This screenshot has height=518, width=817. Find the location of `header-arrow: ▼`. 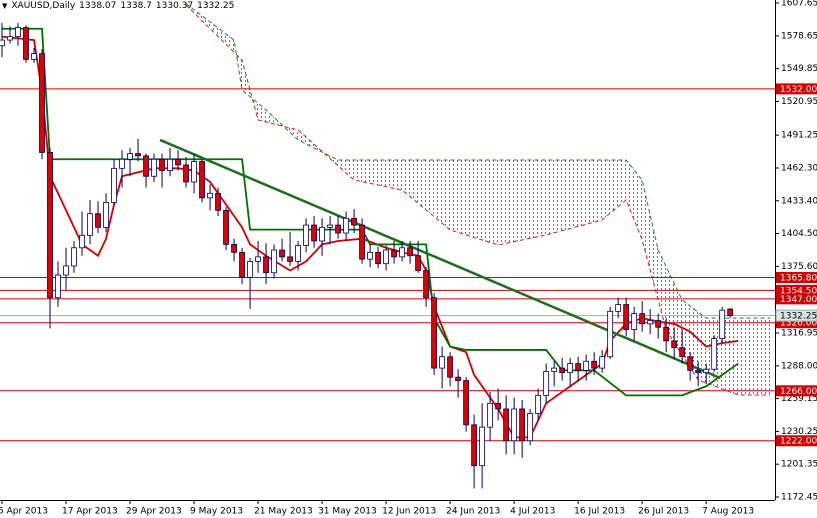

header-arrow: ▼ is located at coordinates (5, 6).